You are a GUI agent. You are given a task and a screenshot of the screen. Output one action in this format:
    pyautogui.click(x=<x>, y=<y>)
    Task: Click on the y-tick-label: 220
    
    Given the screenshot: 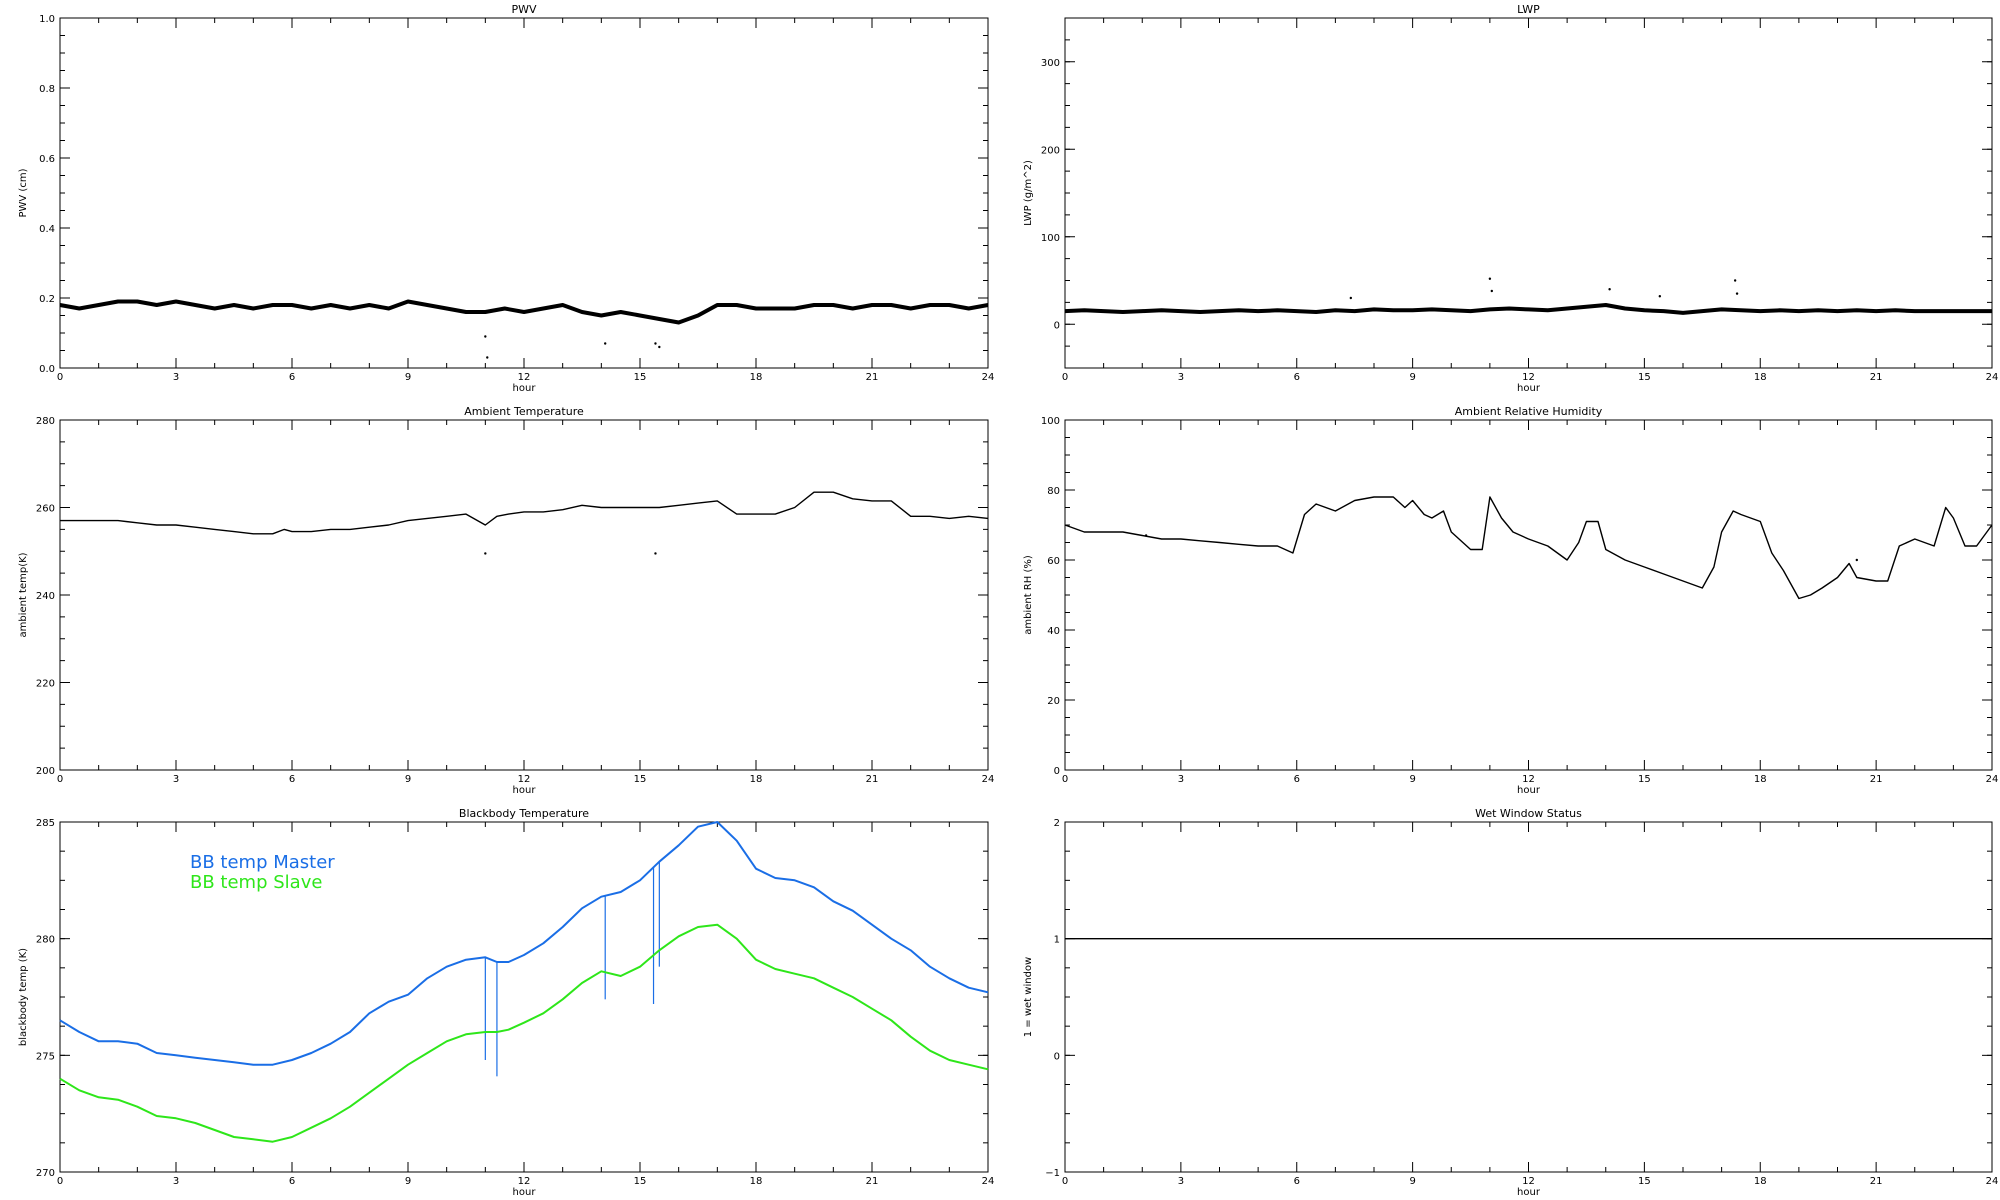 What is the action you would take?
    pyautogui.click(x=45, y=684)
    